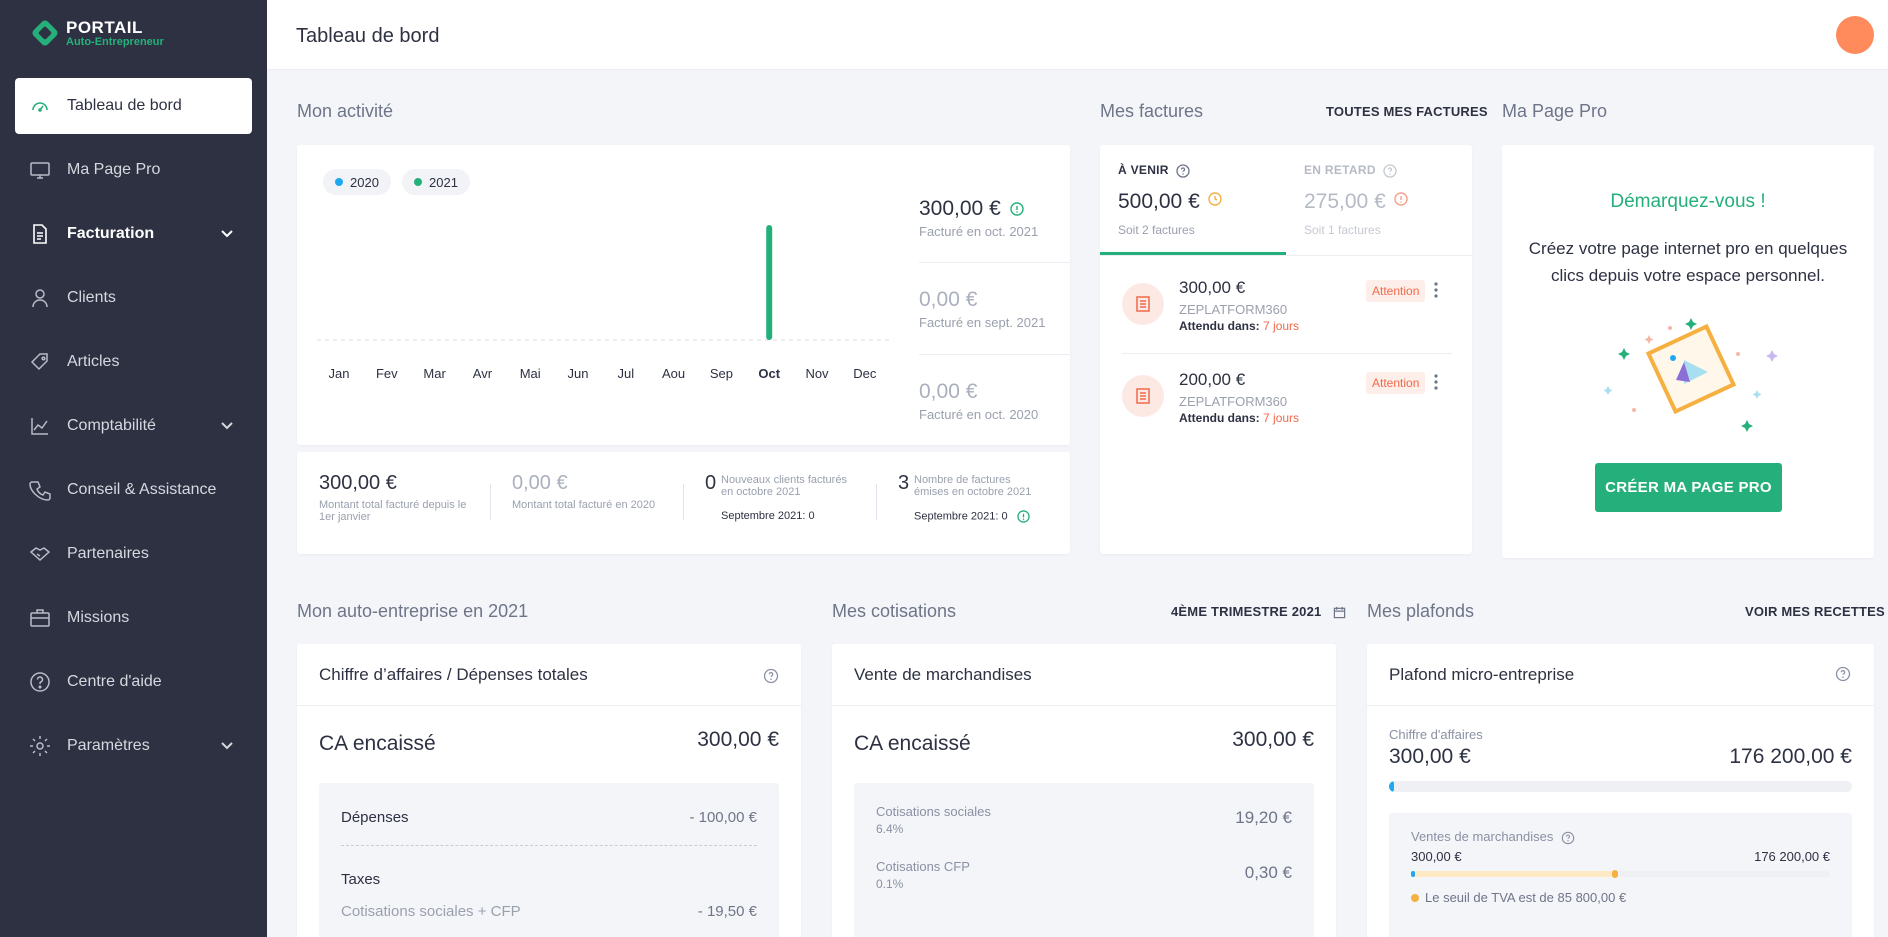  Describe the element at coordinates (1233, 309) in the screenshot. I see `invoice-company: ZEPLATFORM360` at that location.